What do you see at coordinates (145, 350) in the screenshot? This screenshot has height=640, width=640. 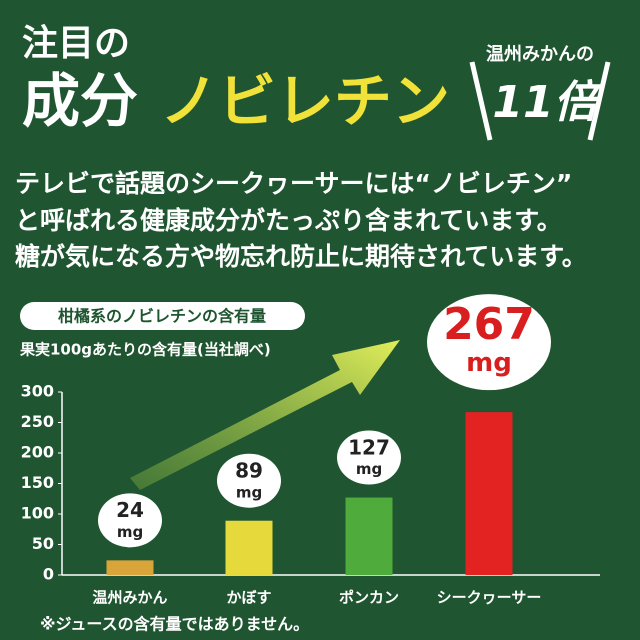 I see `chart-subtitle: 果実100gあたりの含有量(当社調べ)` at bounding box center [145, 350].